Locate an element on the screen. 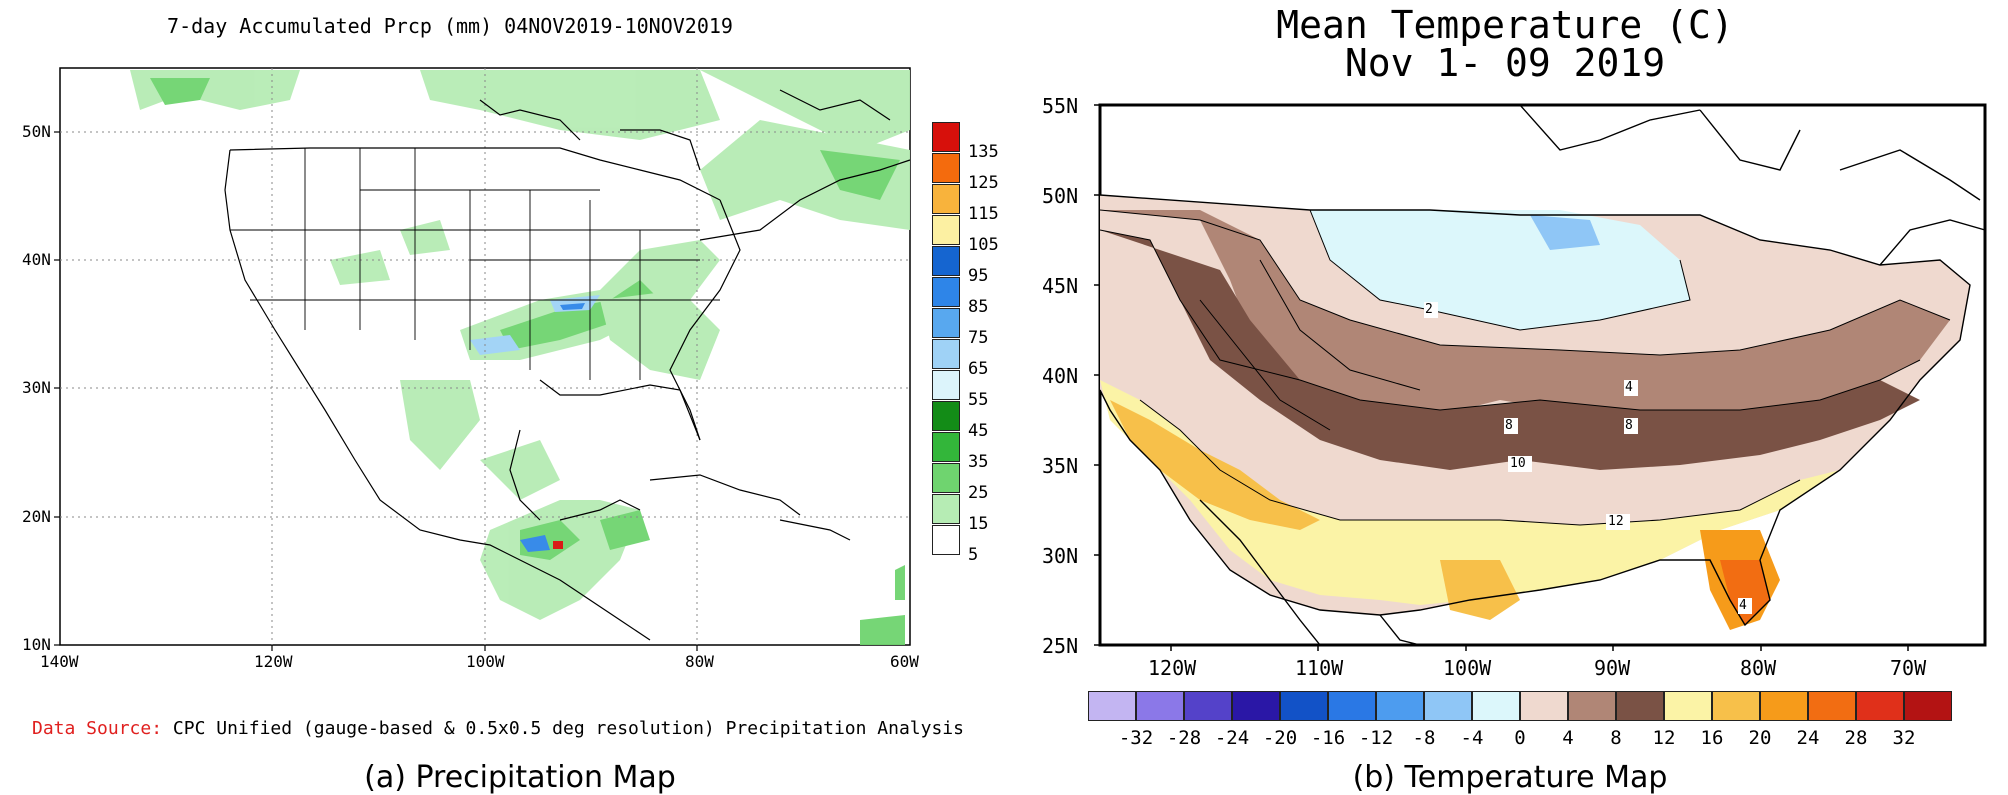  precip-lat-label: 40N is located at coordinates (36, 259).